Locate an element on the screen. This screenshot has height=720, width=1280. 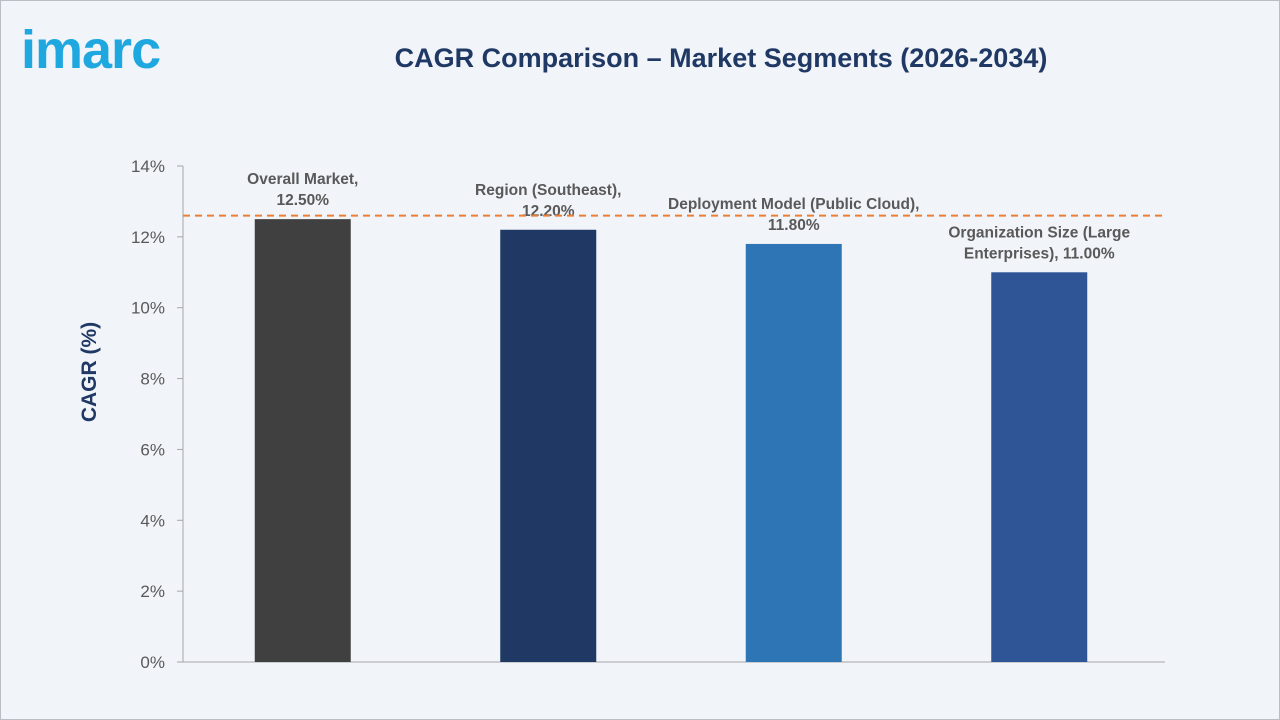
y-tick-label: 0% is located at coordinates (152, 662).